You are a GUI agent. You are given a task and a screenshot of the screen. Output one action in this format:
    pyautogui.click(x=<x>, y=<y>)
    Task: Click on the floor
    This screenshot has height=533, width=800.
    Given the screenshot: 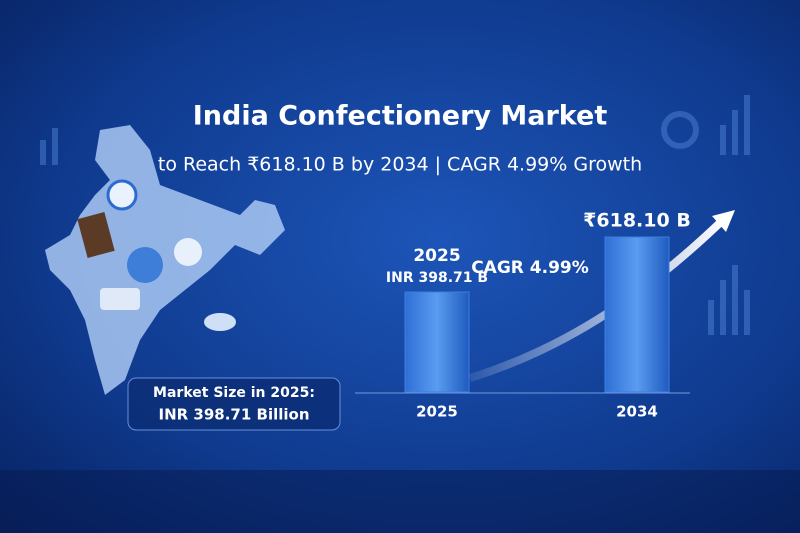 What is the action you would take?
    pyautogui.click(x=400, y=501)
    